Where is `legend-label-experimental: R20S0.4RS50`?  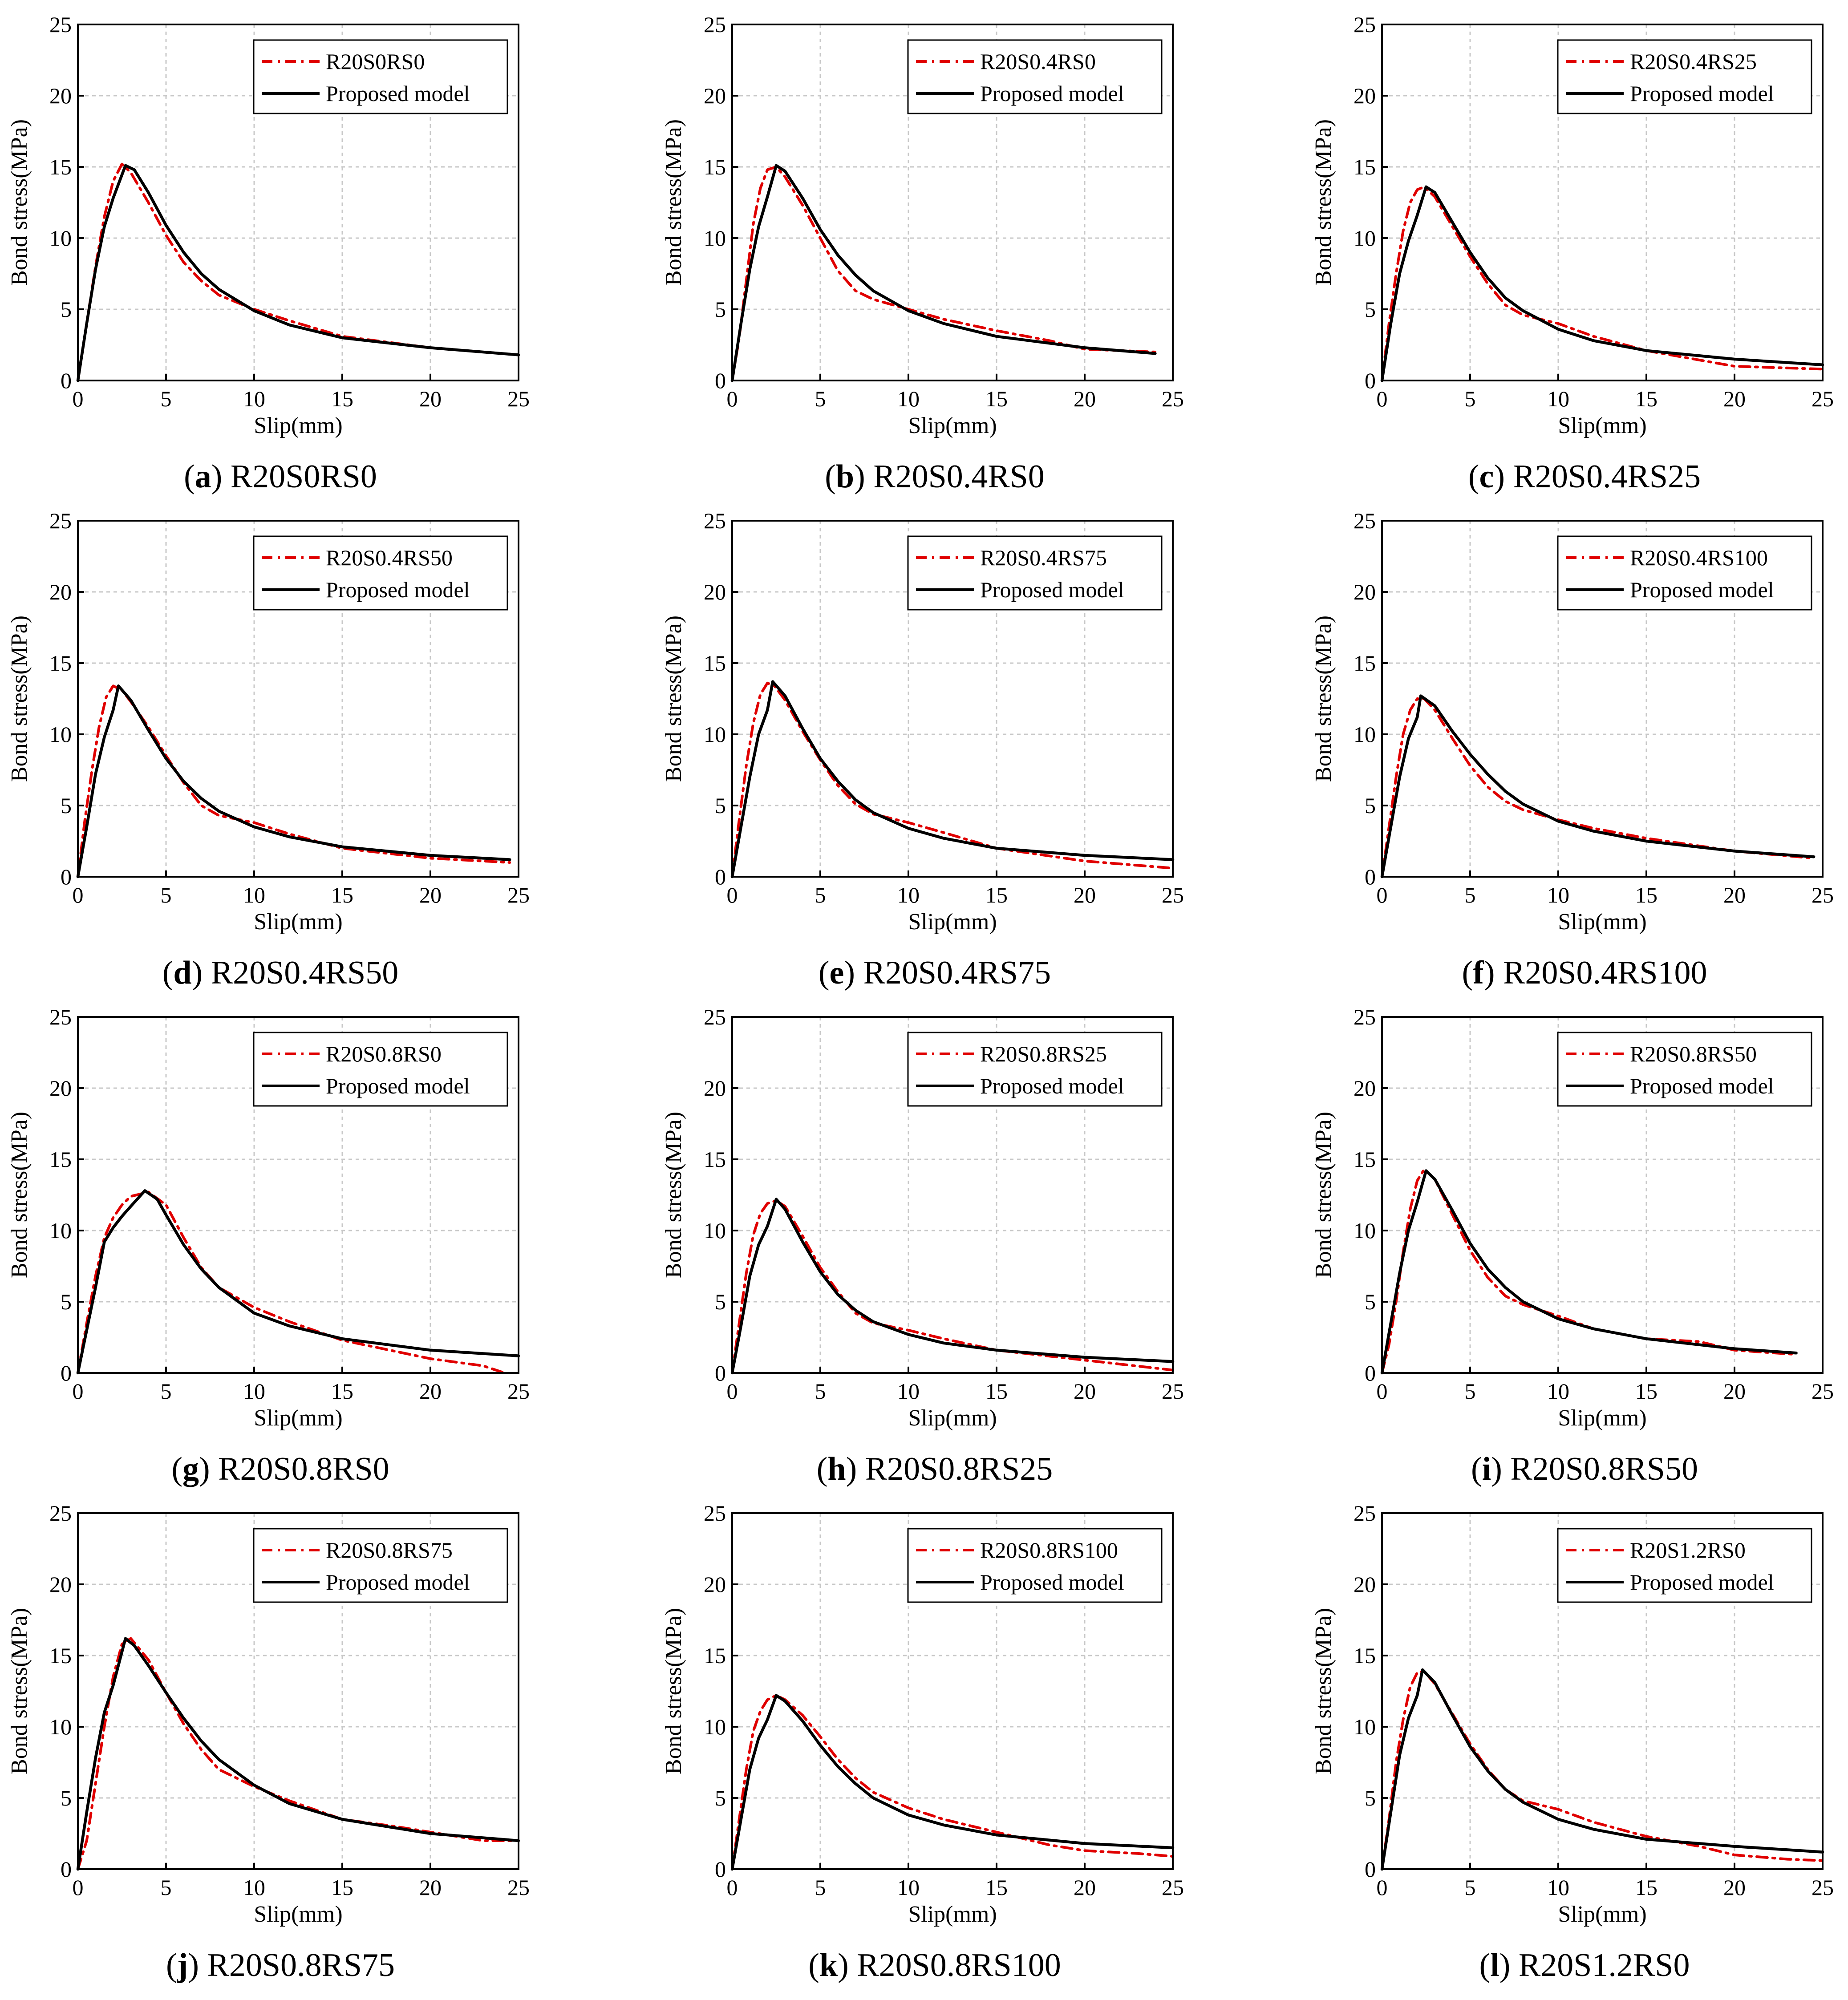
legend-label-experimental: R20S0.4RS50 is located at coordinates (389, 557).